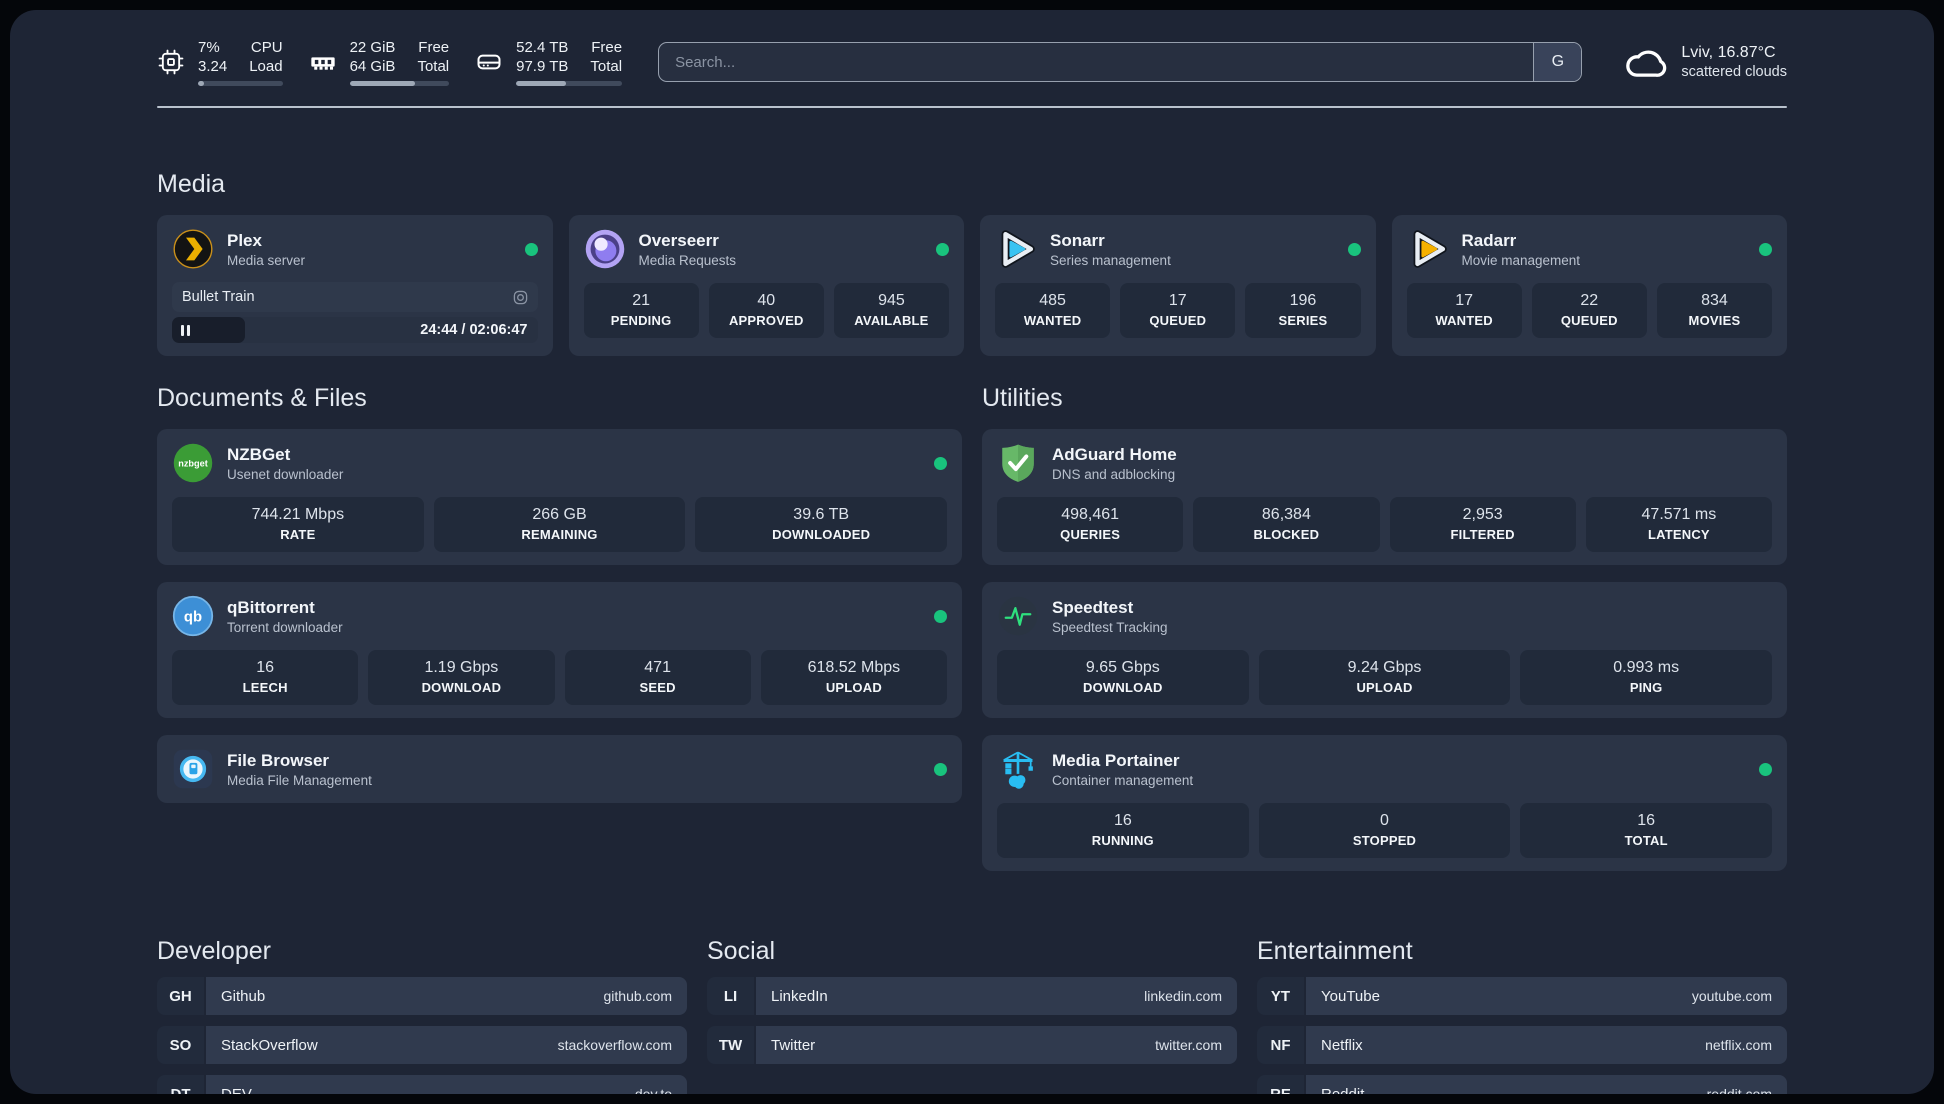 The height and width of the screenshot is (1104, 1944). What do you see at coordinates (606, 66) in the screenshot?
I see `disk-total-label: Total` at bounding box center [606, 66].